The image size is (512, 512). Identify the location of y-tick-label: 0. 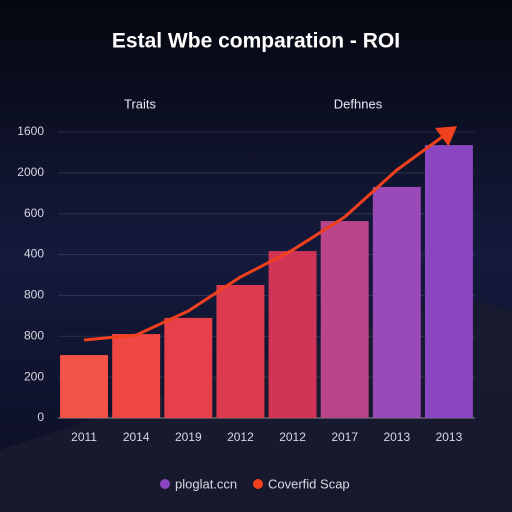
(40, 417).